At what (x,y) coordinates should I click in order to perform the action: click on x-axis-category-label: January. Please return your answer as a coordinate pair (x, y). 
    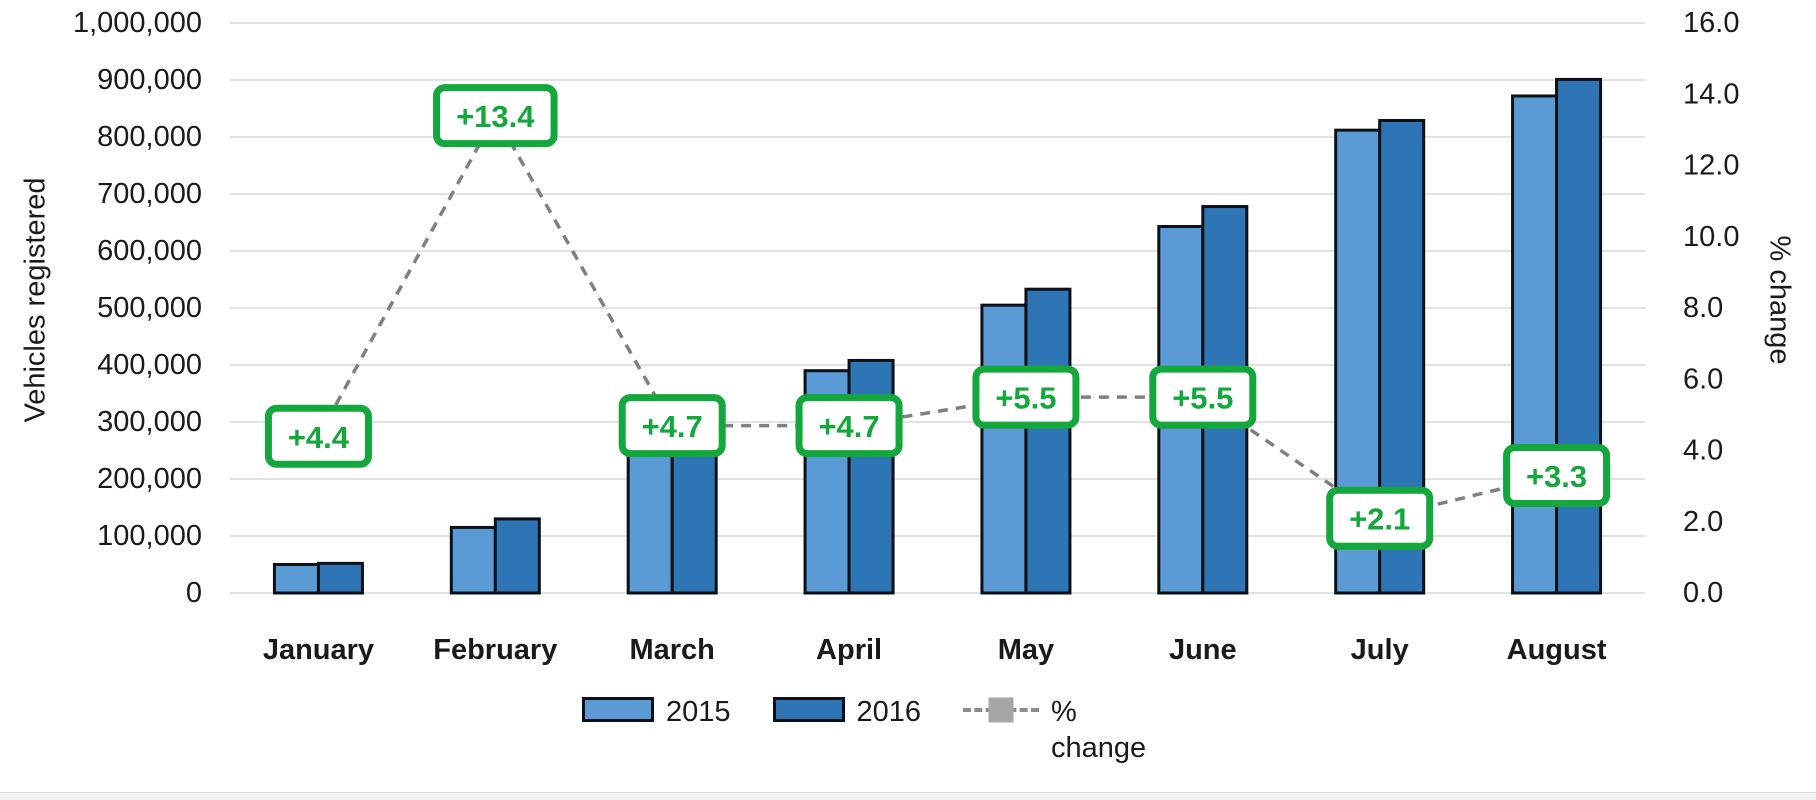
    Looking at the image, I should click on (318, 650).